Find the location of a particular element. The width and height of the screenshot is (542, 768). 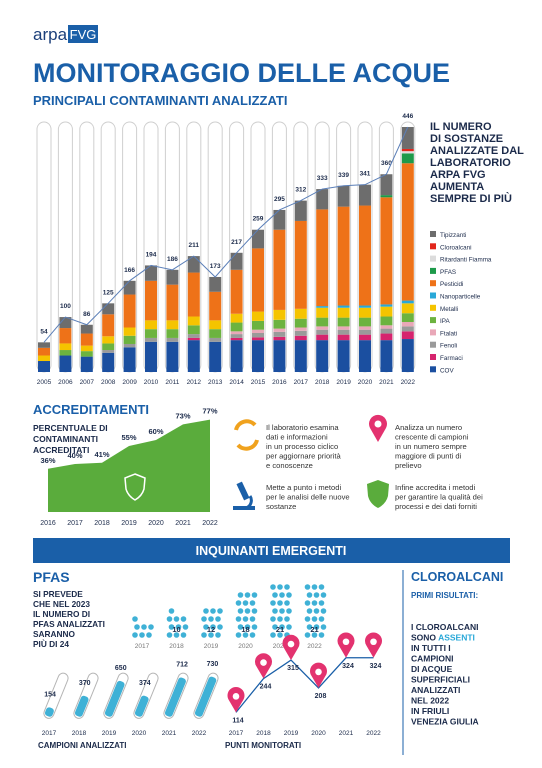

section-title: ACCREDITAMENTI is located at coordinates (91, 409).